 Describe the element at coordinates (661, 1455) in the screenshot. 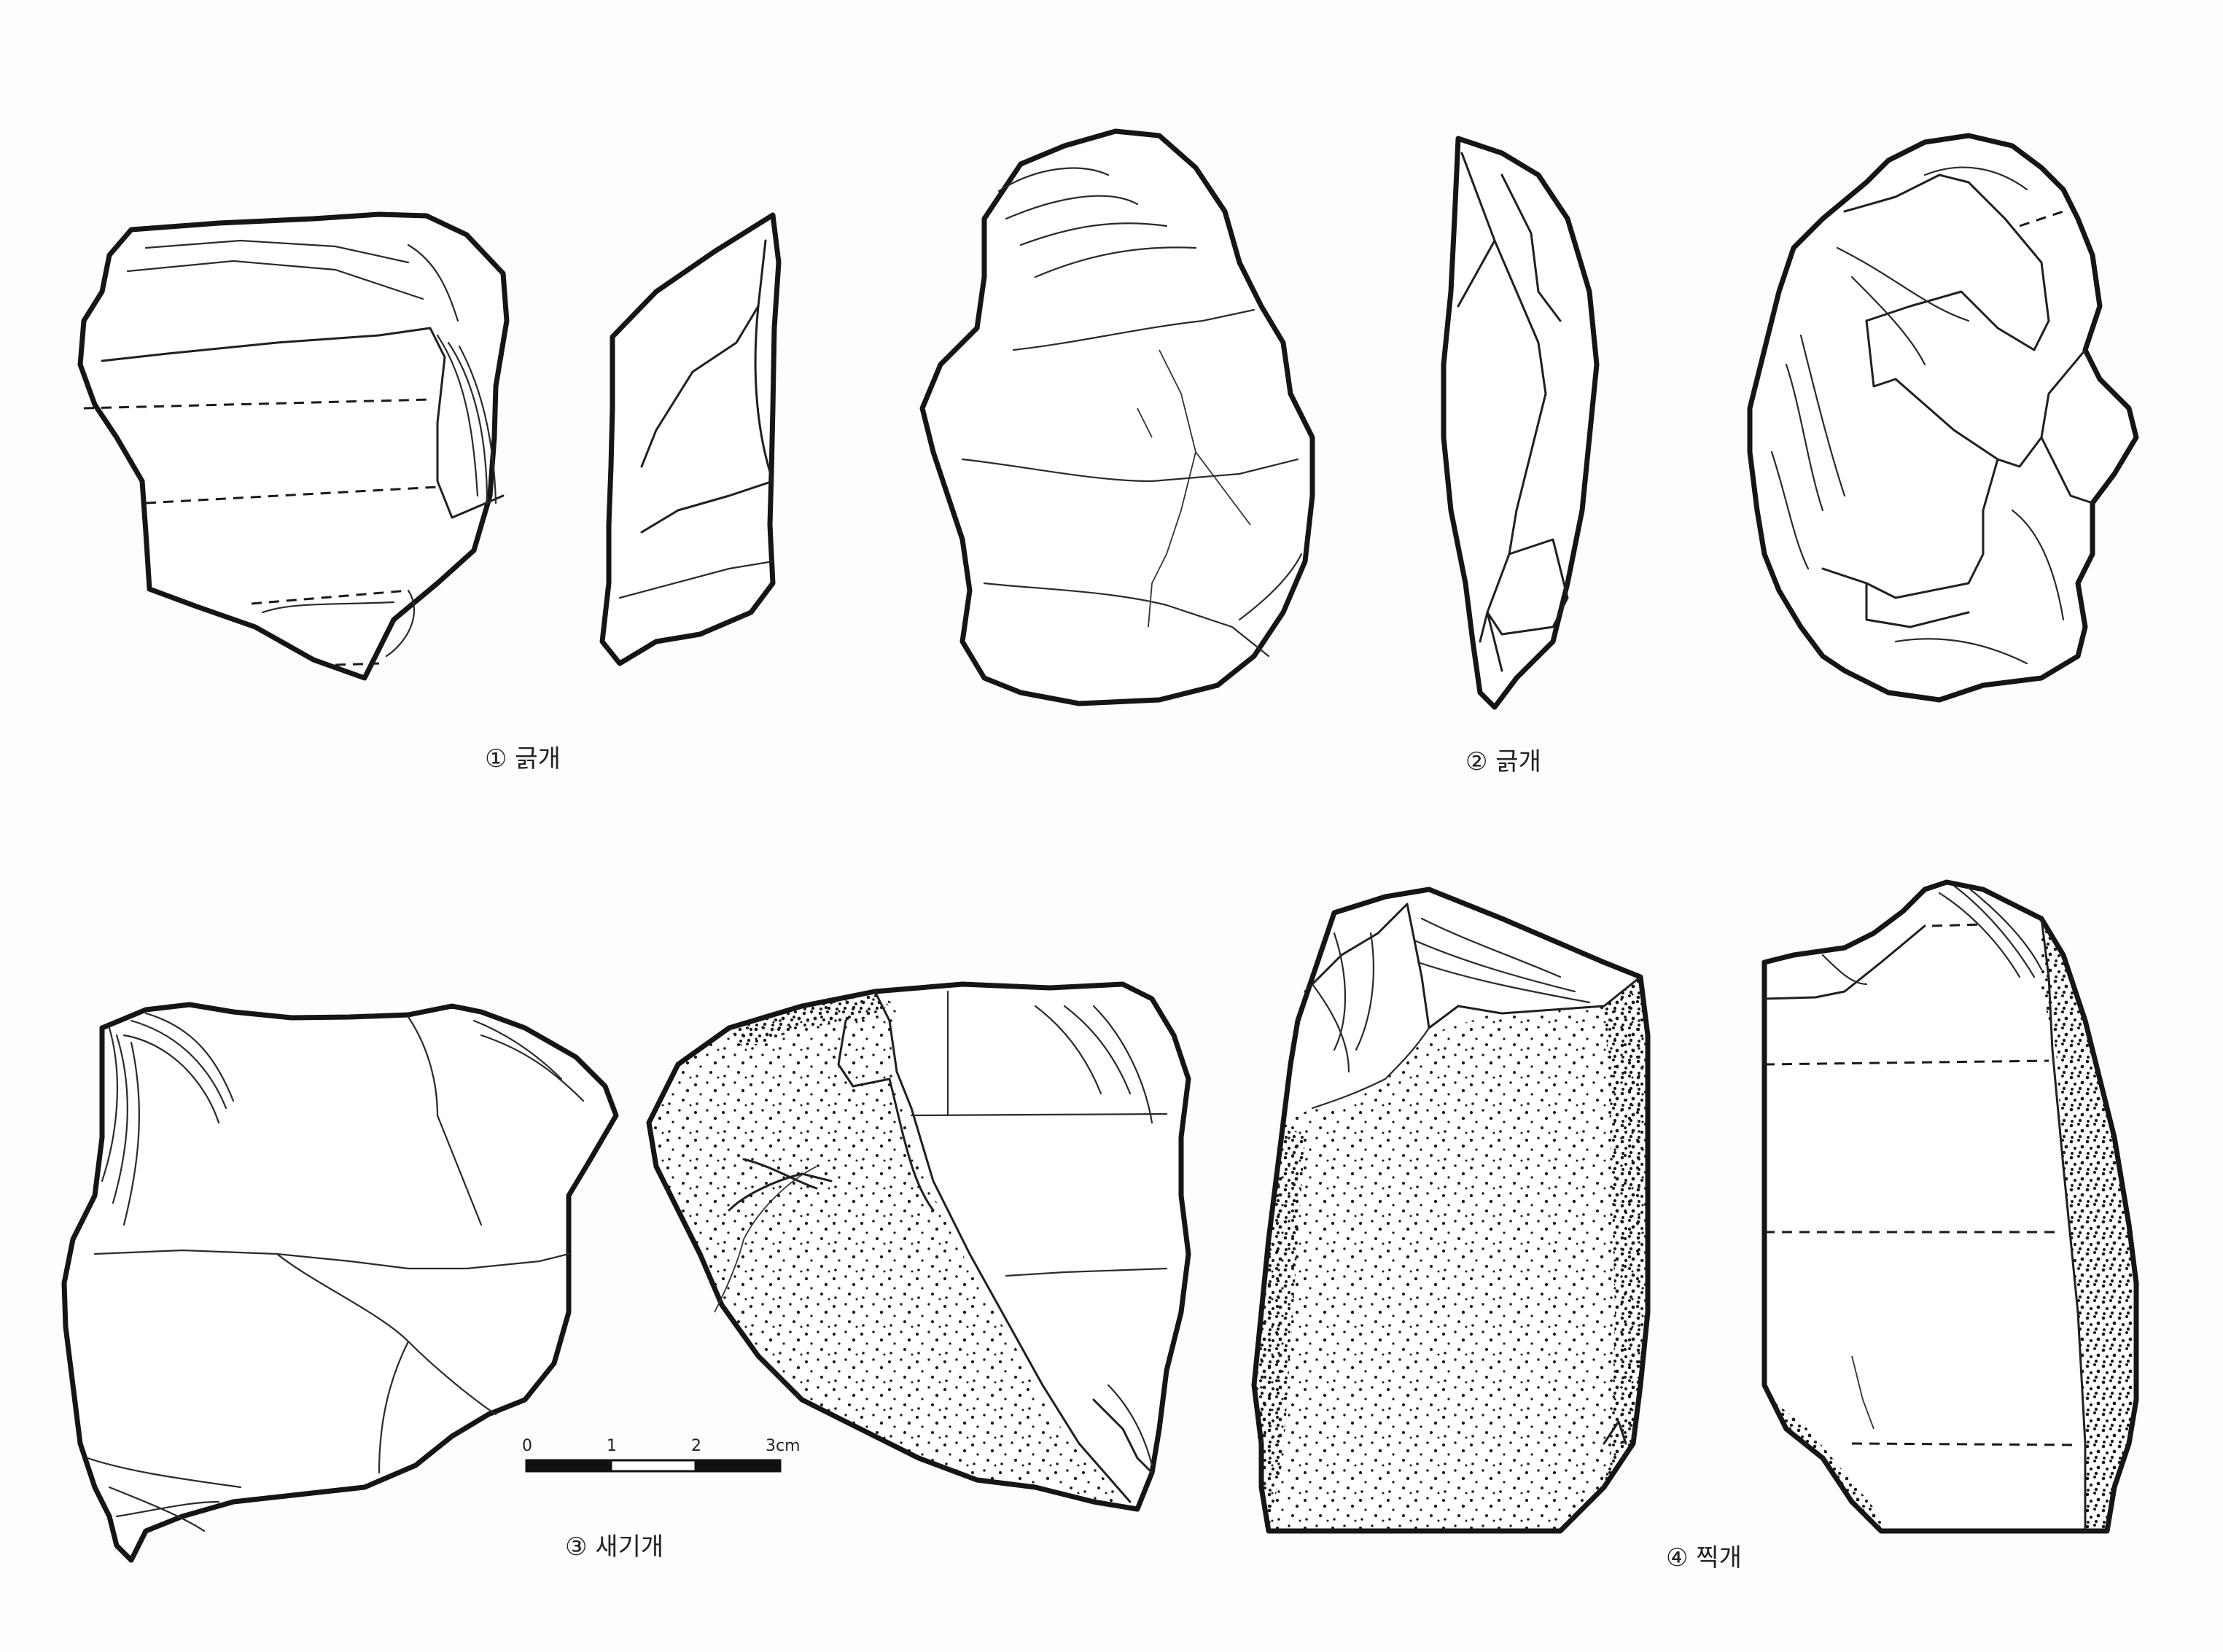

I see `scale-bar: 0 1 2 3cm` at that location.